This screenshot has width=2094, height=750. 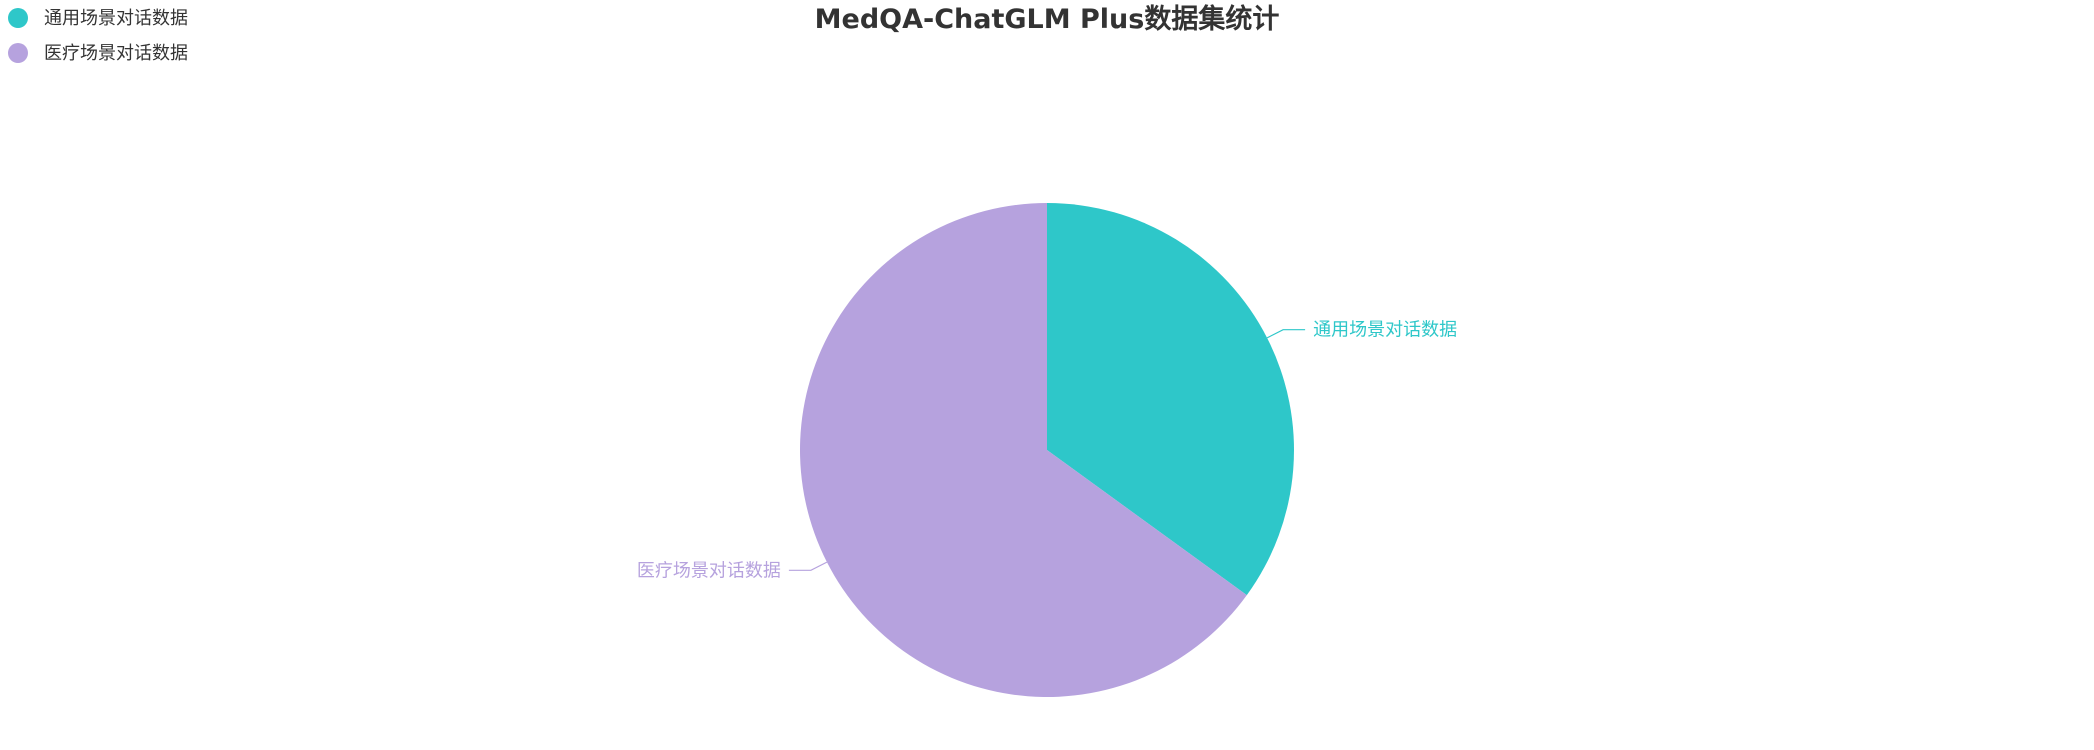 I want to click on pie-slice-medical, so click(x=1023, y=450).